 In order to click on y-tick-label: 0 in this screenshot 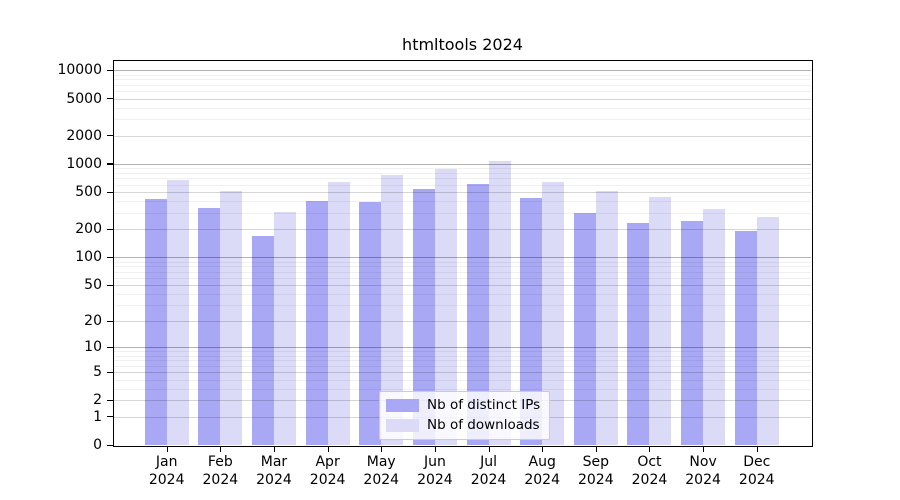, I will do `click(97, 445)`.